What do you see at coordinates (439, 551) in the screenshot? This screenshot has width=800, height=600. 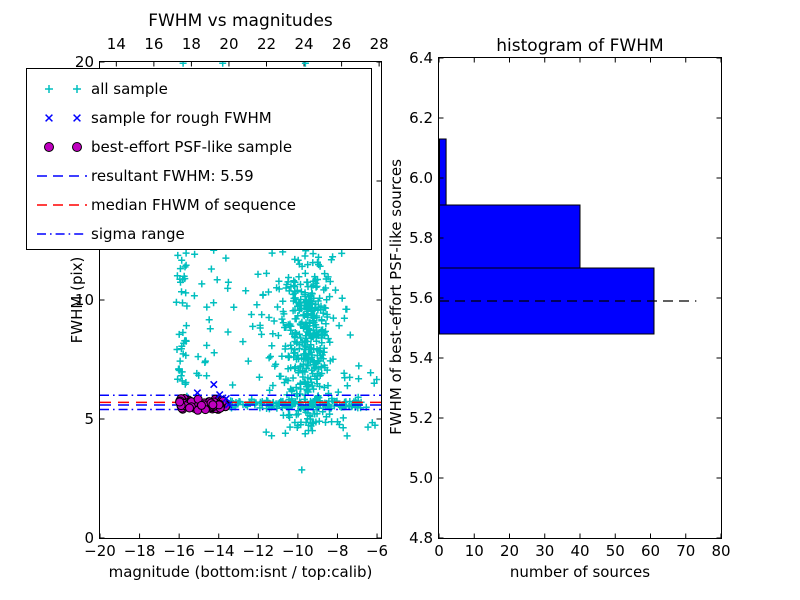 I see `histogram-xaxis-tick-label: 0` at bounding box center [439, 551].